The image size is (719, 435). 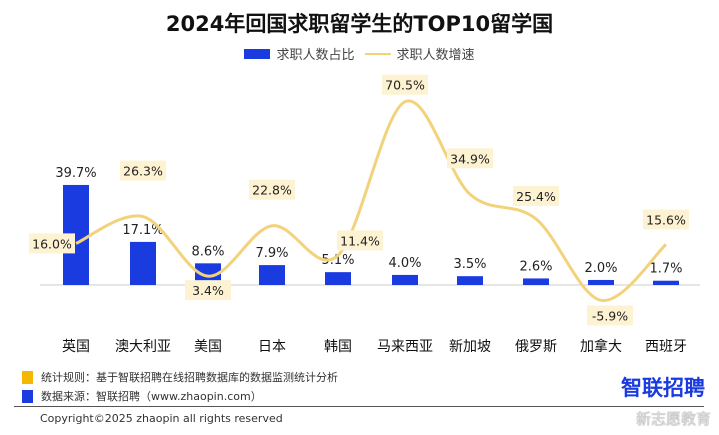 What do you see at coordinates (666, 347) in the screenshot?
I see `category-label: 西班牙` at bounding box center [666, 347].